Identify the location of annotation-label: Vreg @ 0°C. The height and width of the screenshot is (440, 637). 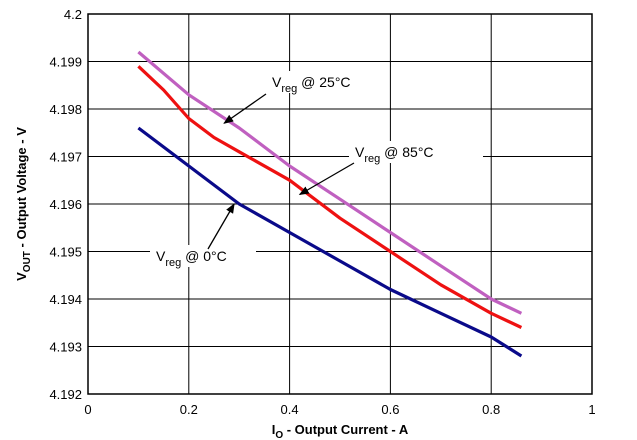
(191, 258).